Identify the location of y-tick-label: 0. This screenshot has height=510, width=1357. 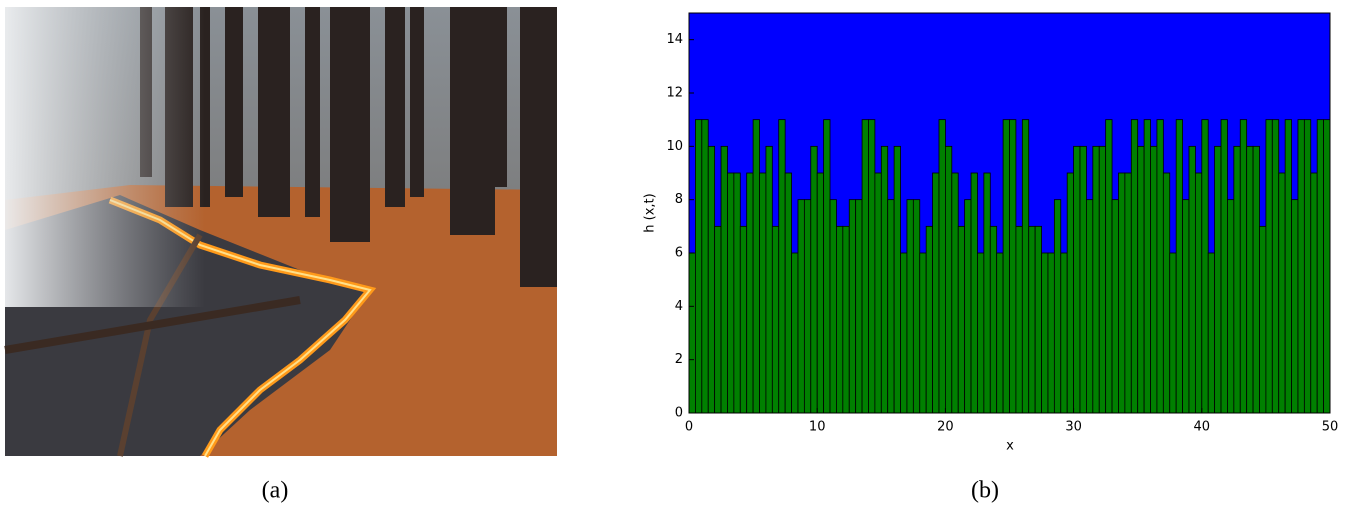
(679, 413).